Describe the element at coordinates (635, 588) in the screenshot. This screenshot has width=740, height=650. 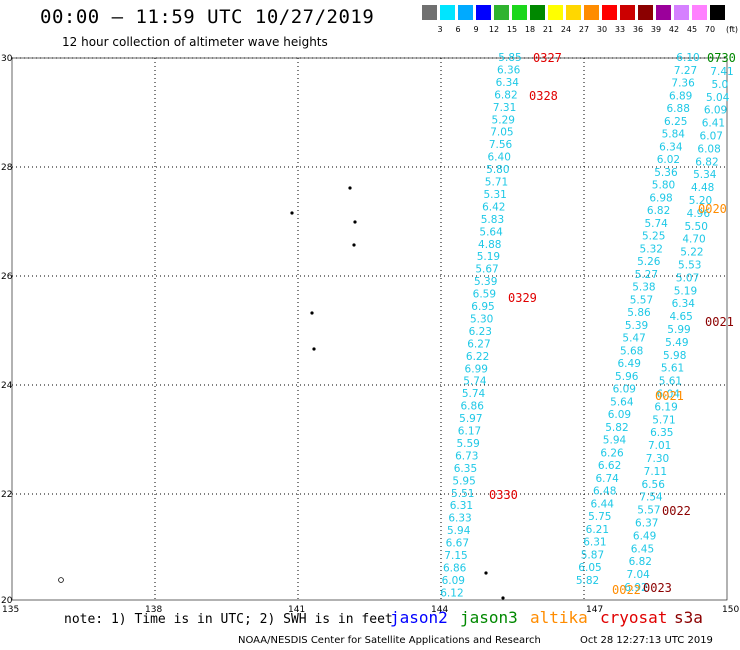
I see `wave-height-value: 6.92` at that location.